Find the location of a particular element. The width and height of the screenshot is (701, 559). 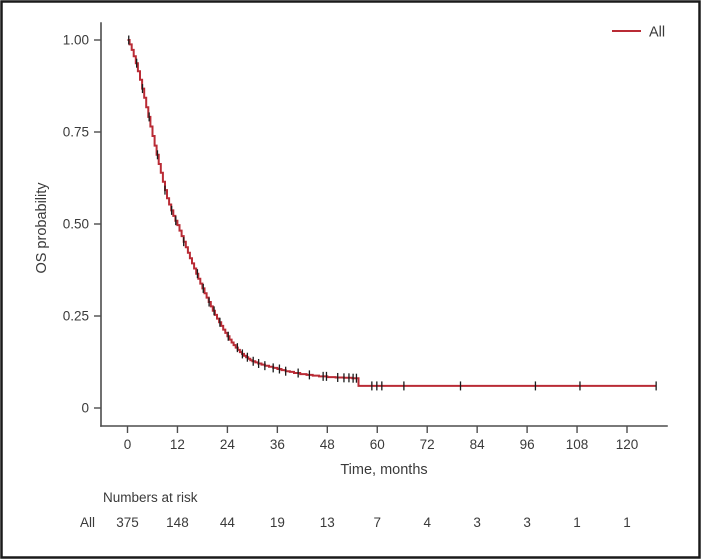

y-axis: 0 0.25 0.50 0.75 1.00 is located at coordinates (82, 224).